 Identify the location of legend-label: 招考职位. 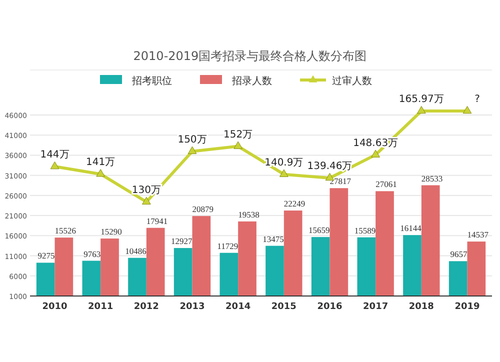
(151, 81).